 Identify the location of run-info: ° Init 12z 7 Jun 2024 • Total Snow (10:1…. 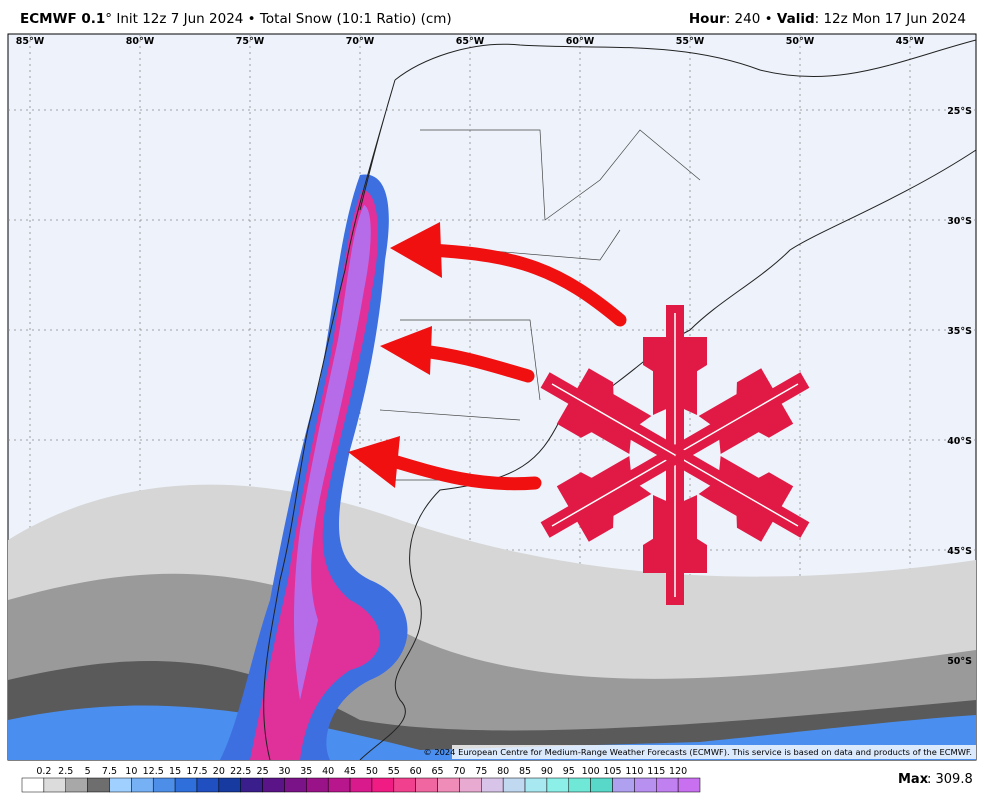
(278, 19).